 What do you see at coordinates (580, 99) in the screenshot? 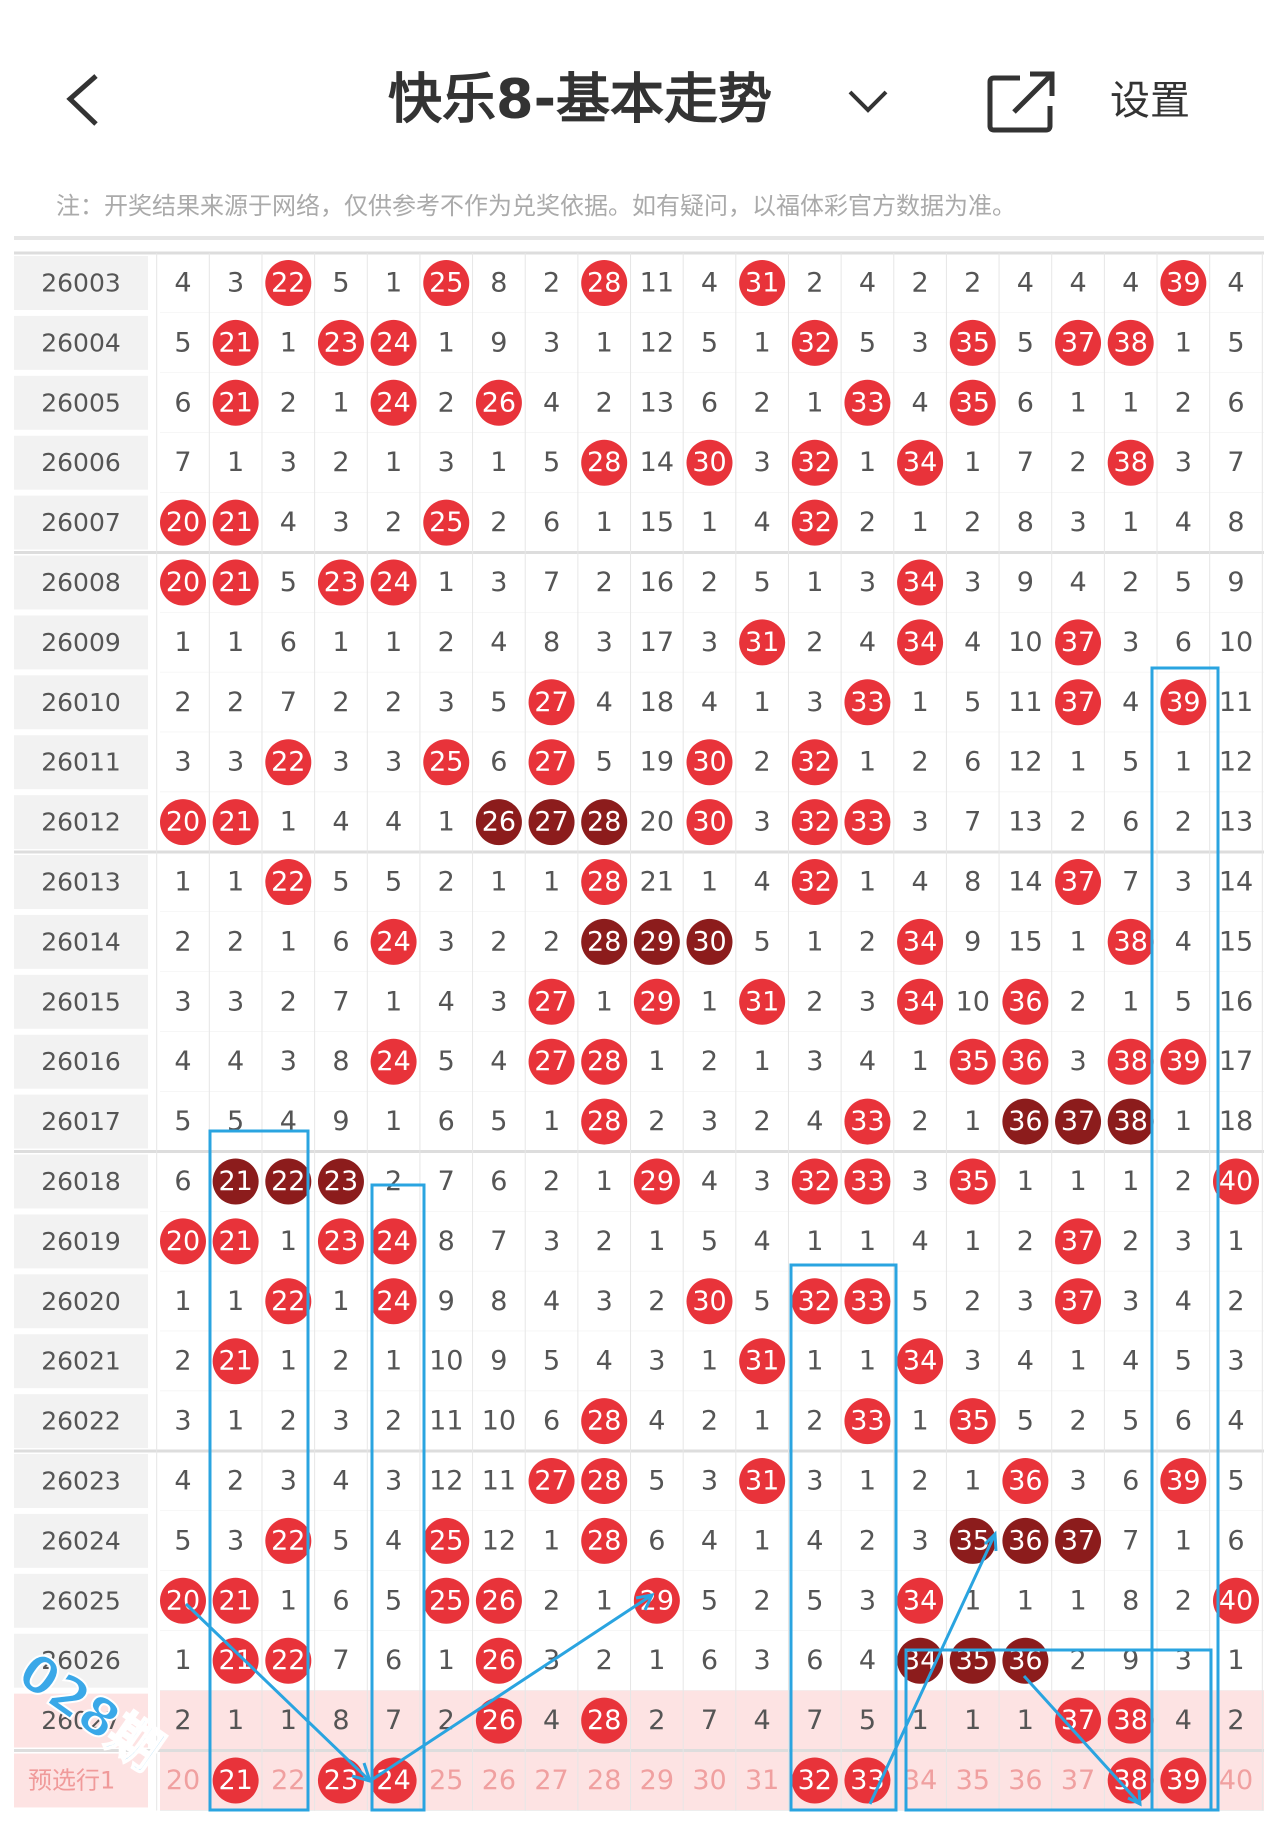
I see `page-title: 快乐8-基本走势` at bounding box center [580, 99].